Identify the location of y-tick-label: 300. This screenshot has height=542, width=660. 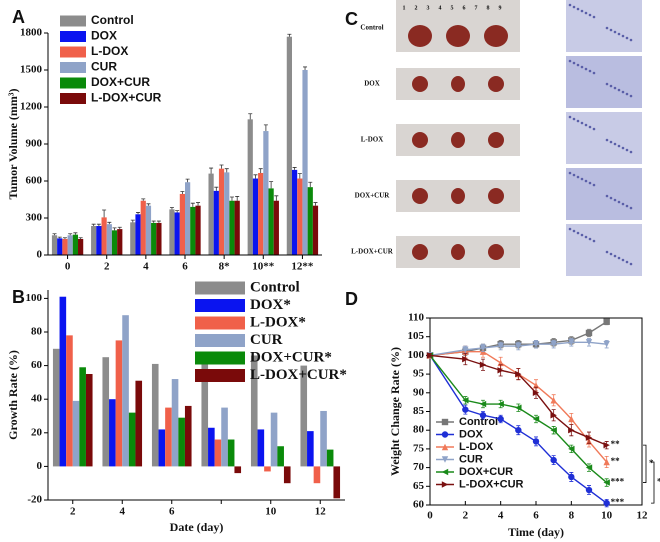
(34, 218).